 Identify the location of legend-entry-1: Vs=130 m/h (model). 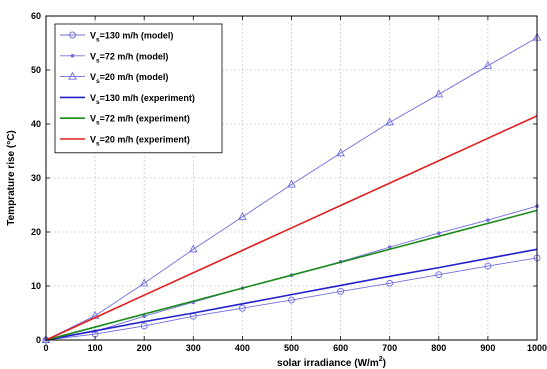
(116, 37).